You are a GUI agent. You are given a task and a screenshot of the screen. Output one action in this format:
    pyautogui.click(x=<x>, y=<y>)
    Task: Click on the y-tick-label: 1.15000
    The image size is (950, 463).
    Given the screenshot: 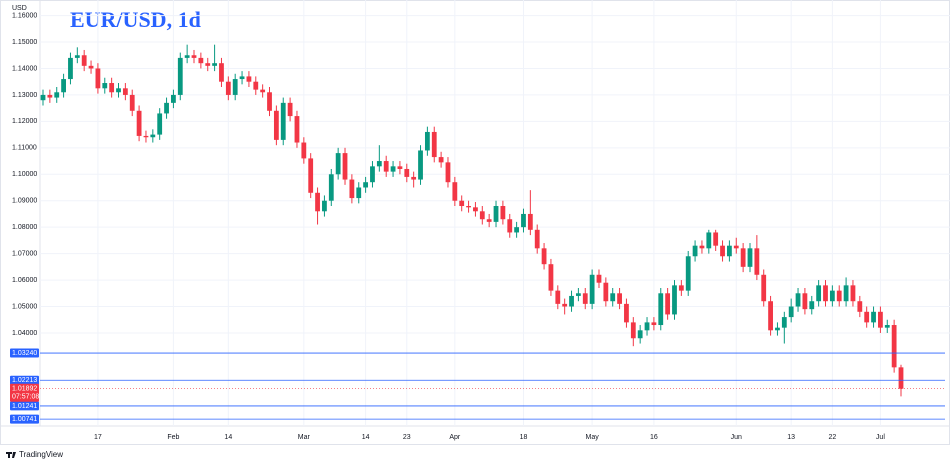 What is the action you would take?
    pyautogui.click(x=24, y=42)
    